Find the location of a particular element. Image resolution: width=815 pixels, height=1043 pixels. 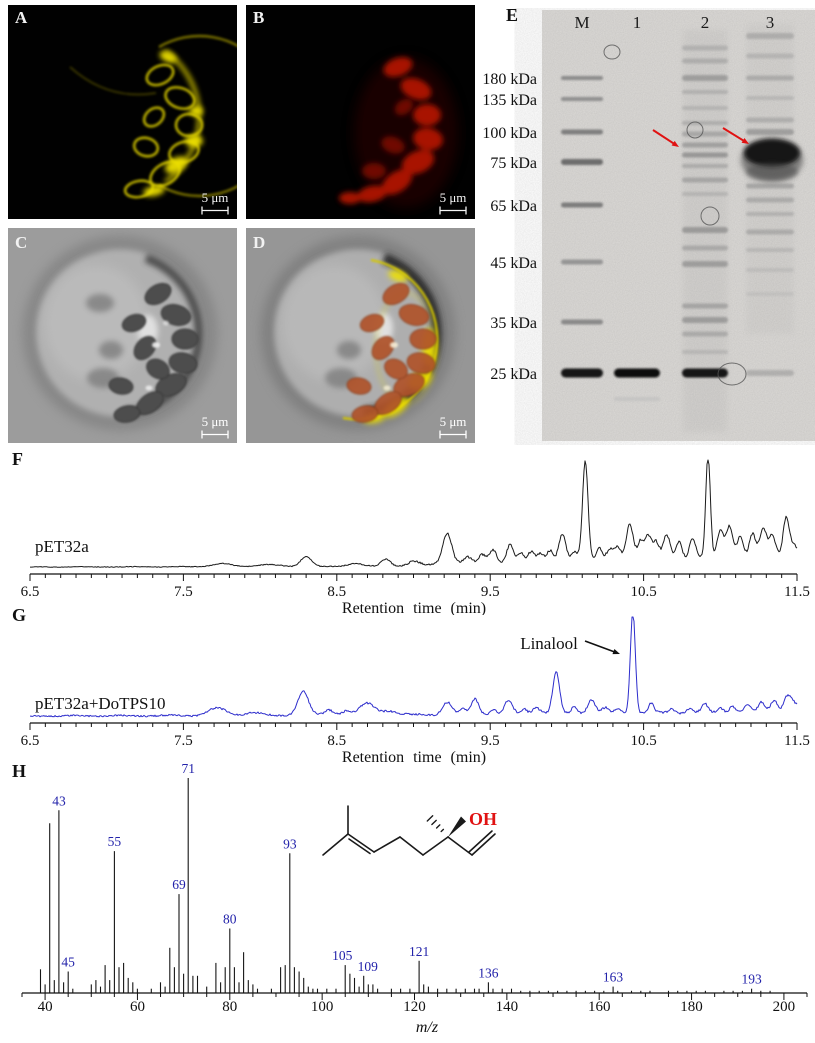

gel-marker-label: 100 kDa is located at coordinates (509, 133).